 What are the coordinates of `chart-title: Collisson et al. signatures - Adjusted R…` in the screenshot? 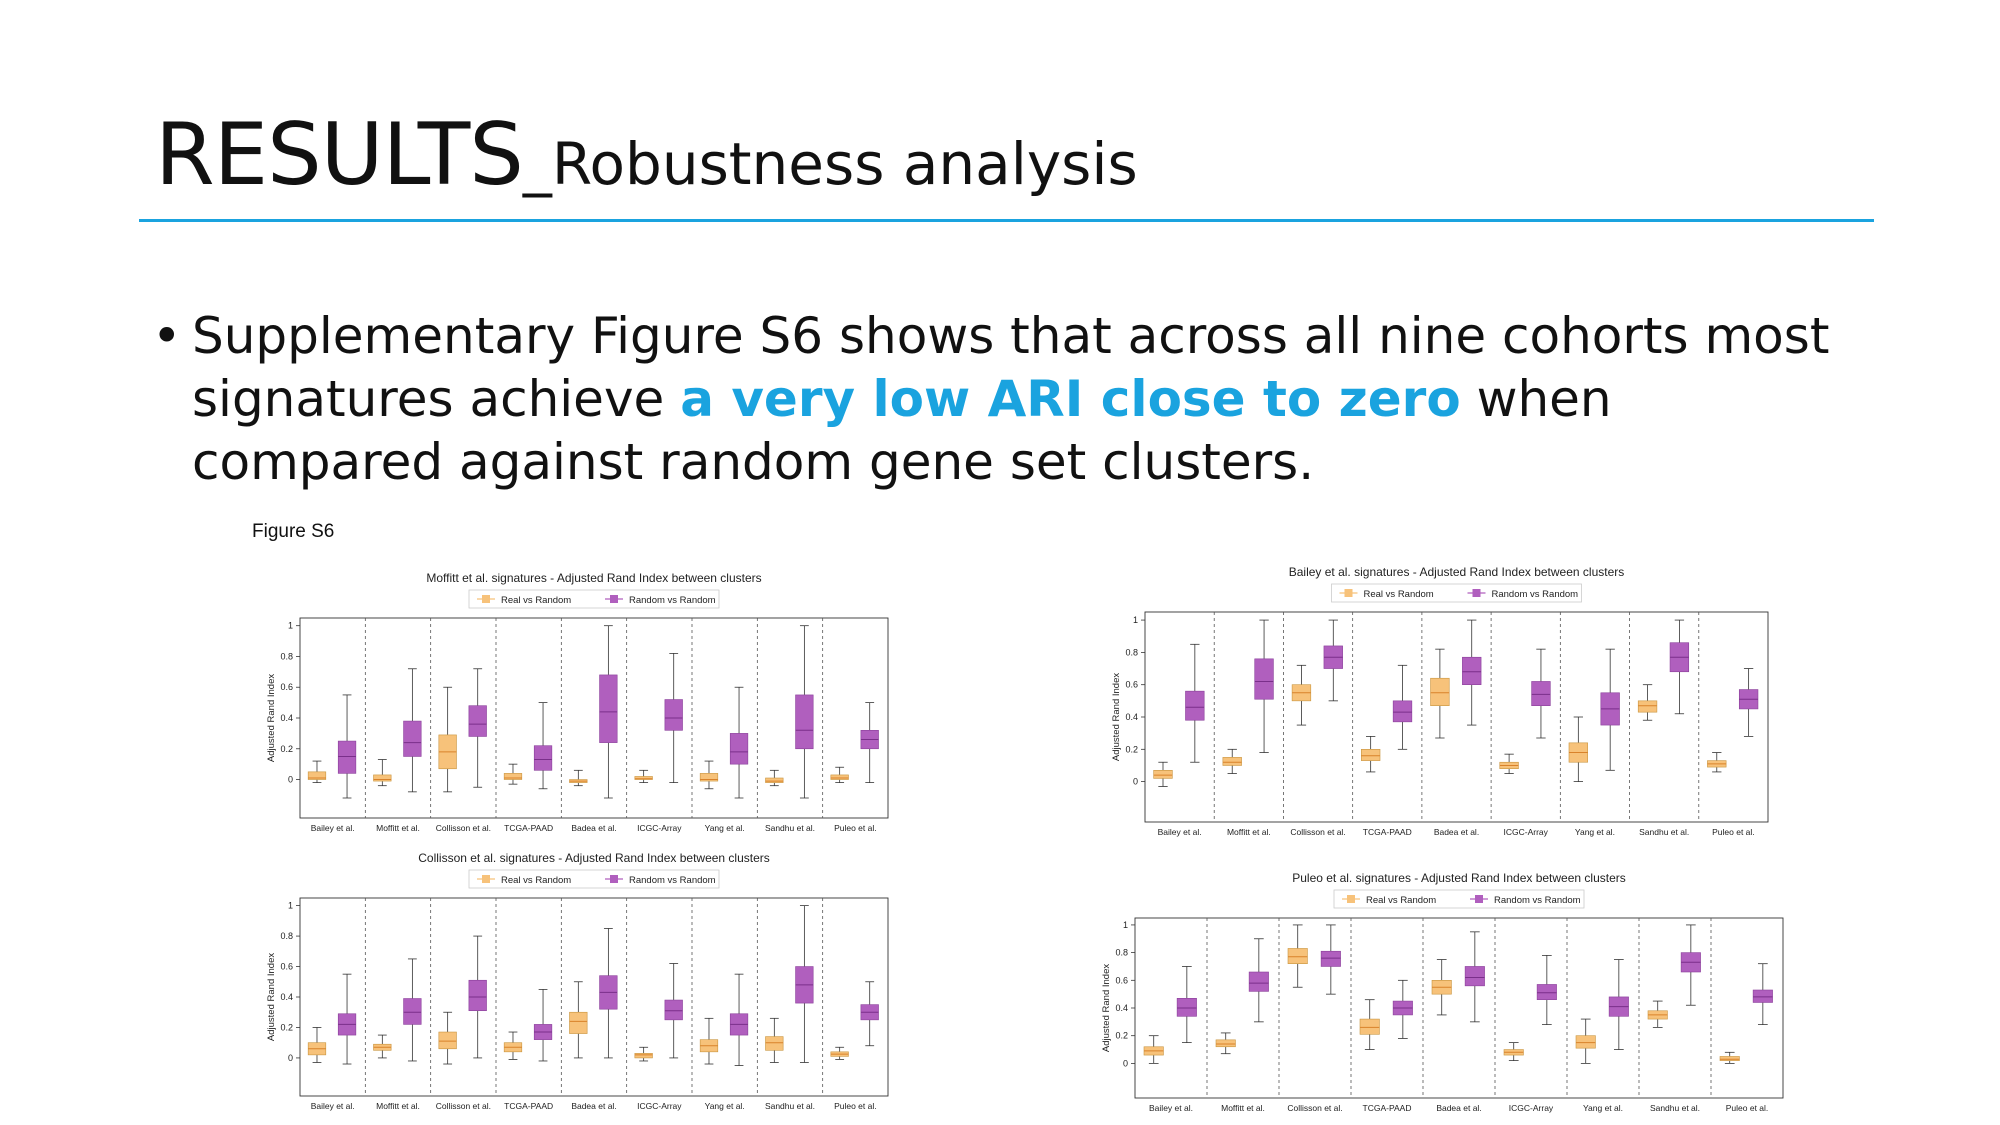 It's located at (594, 858).